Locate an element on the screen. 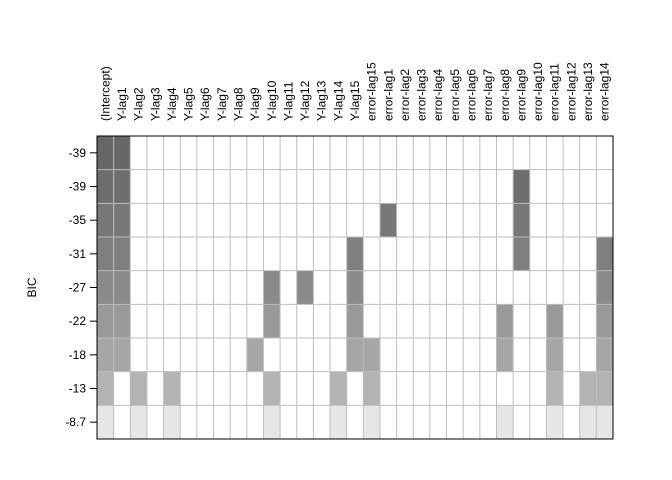  column-label: Y-lag4 is located at coordinates (172, 104).